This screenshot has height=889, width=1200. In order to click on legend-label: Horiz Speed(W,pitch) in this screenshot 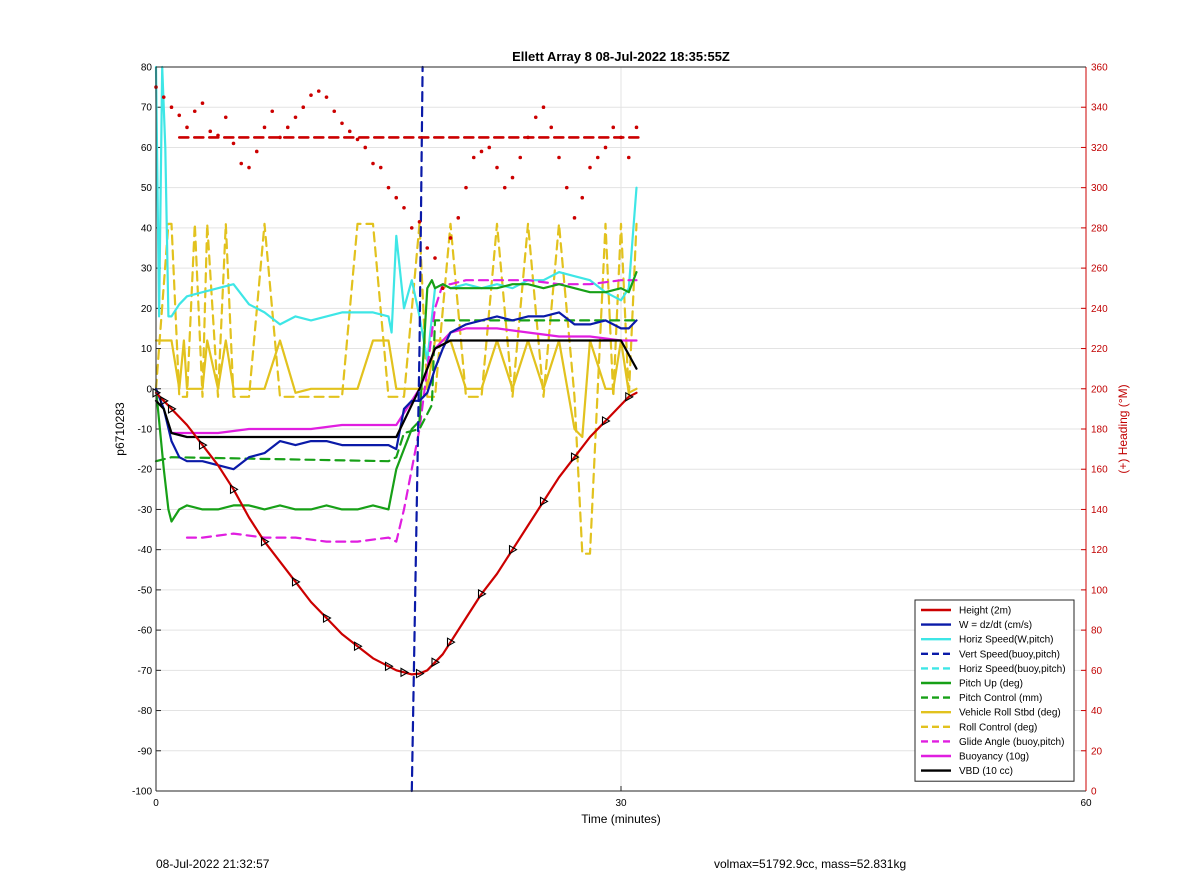, I will do `click(1006, 640)`.